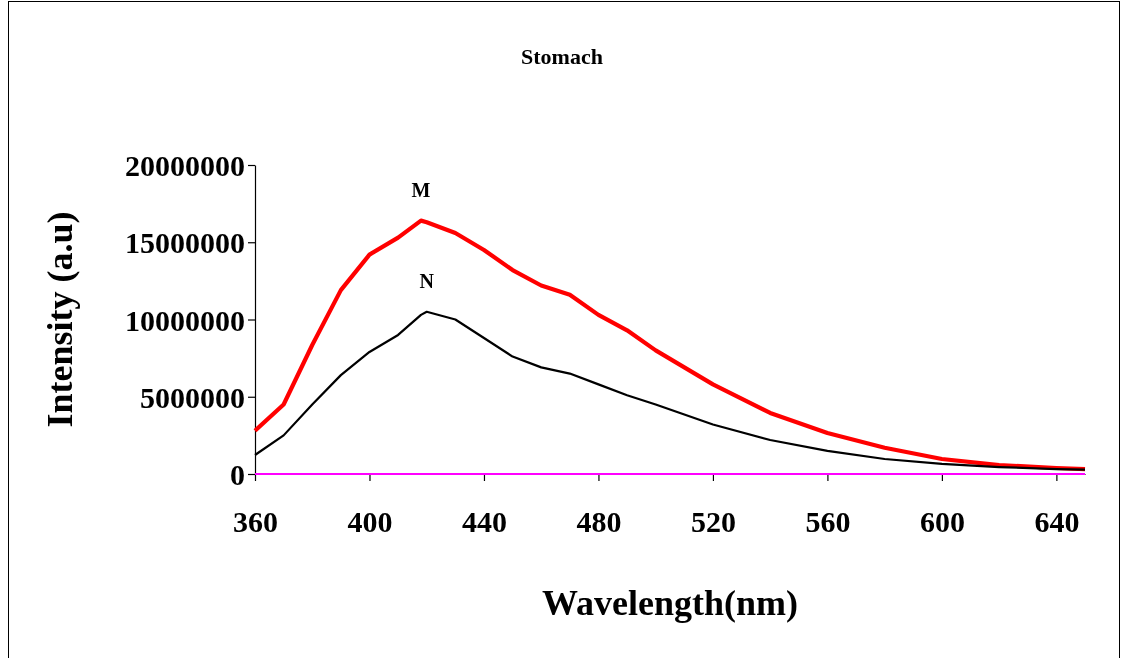 This screenshot has height=658, width=1126. What do you see at coordinates (60, 319) in the screenshot?
I see `y-axis-title: Intensity (a.u)` at bounding box center [60, 319].